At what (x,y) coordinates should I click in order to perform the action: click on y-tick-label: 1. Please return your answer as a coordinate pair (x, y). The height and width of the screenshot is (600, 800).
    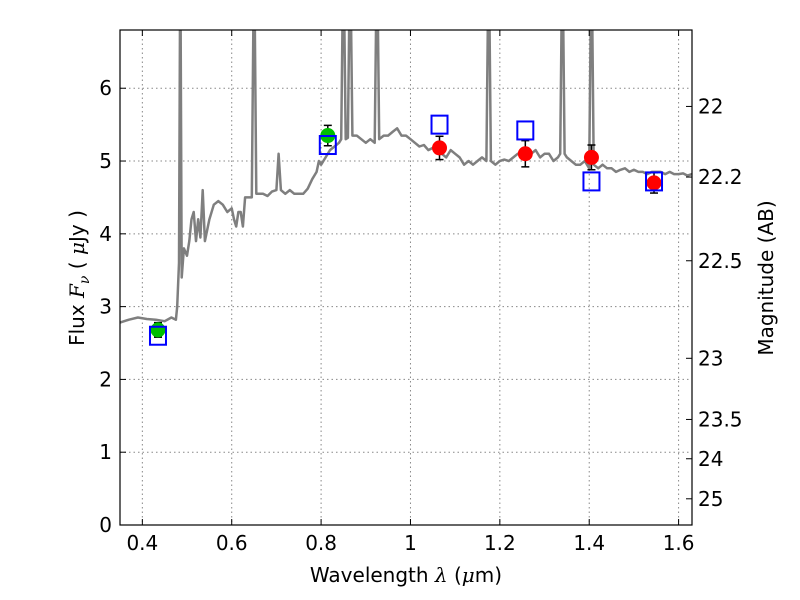
    Looking at the image, I should click on (105, 452).